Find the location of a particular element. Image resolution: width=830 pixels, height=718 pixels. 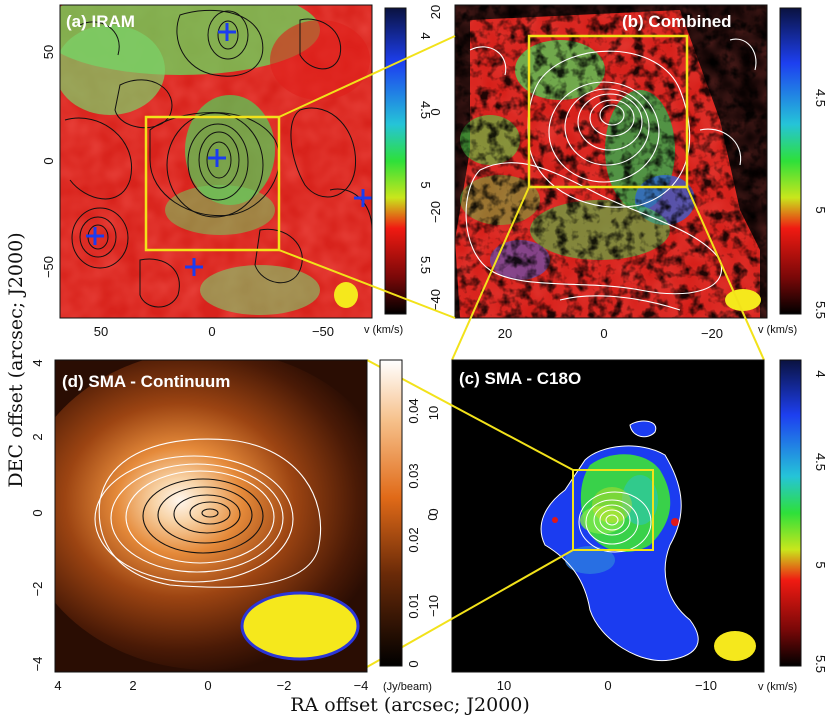

source-markers is located at coordinates (229, 149).